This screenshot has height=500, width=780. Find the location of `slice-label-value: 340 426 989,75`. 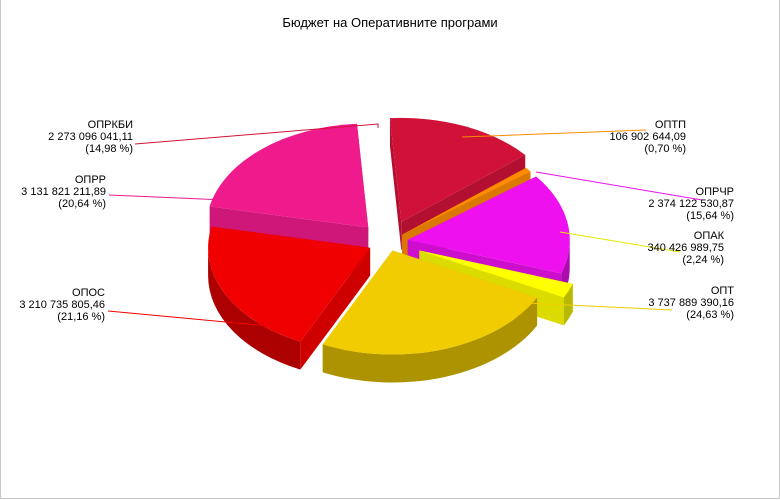

slice-label-value: 340 426 989,75 is located at coordinates (686, 248).